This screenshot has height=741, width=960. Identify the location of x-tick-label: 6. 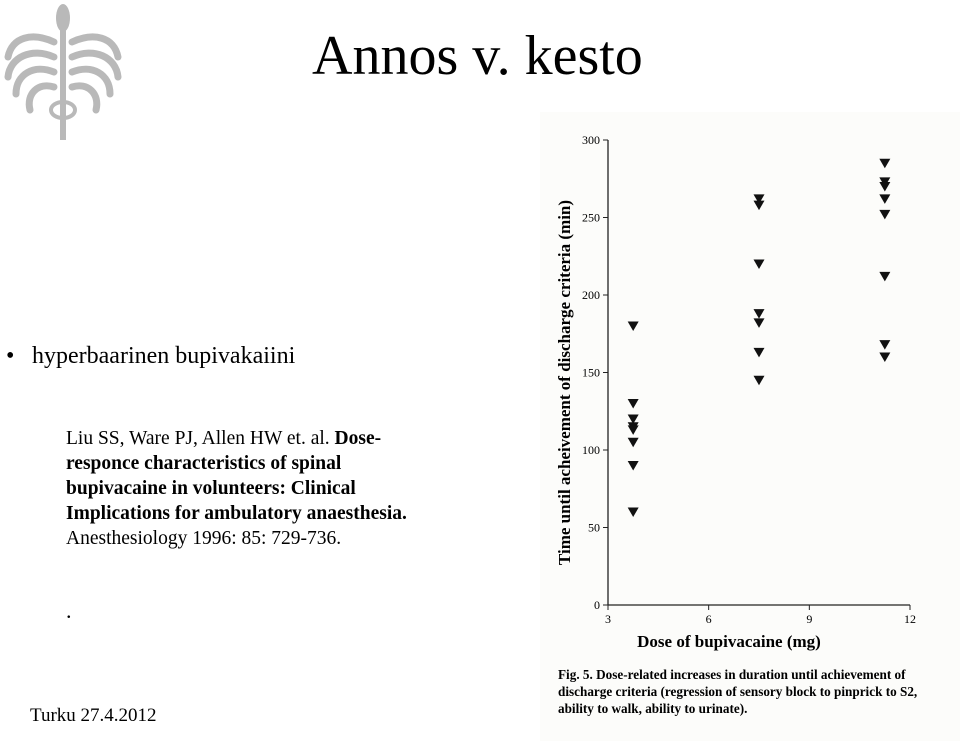
(709, 619).